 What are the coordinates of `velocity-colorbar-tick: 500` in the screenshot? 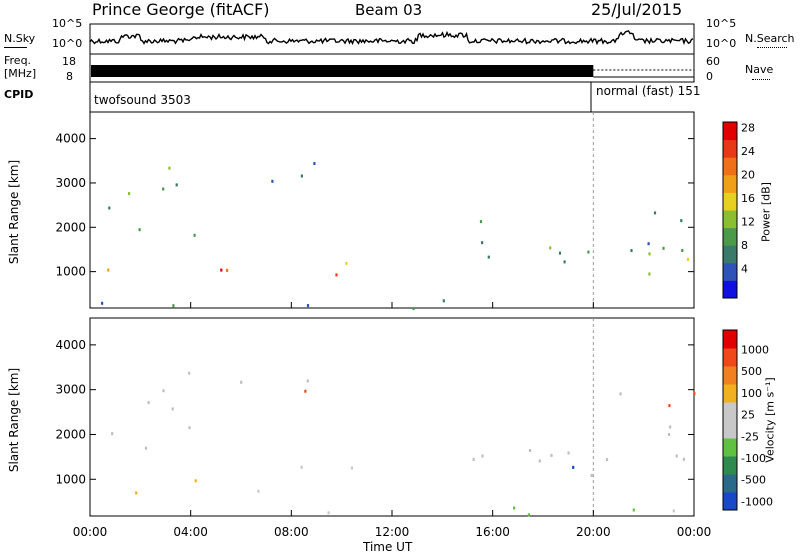 It's located at (751, 371).